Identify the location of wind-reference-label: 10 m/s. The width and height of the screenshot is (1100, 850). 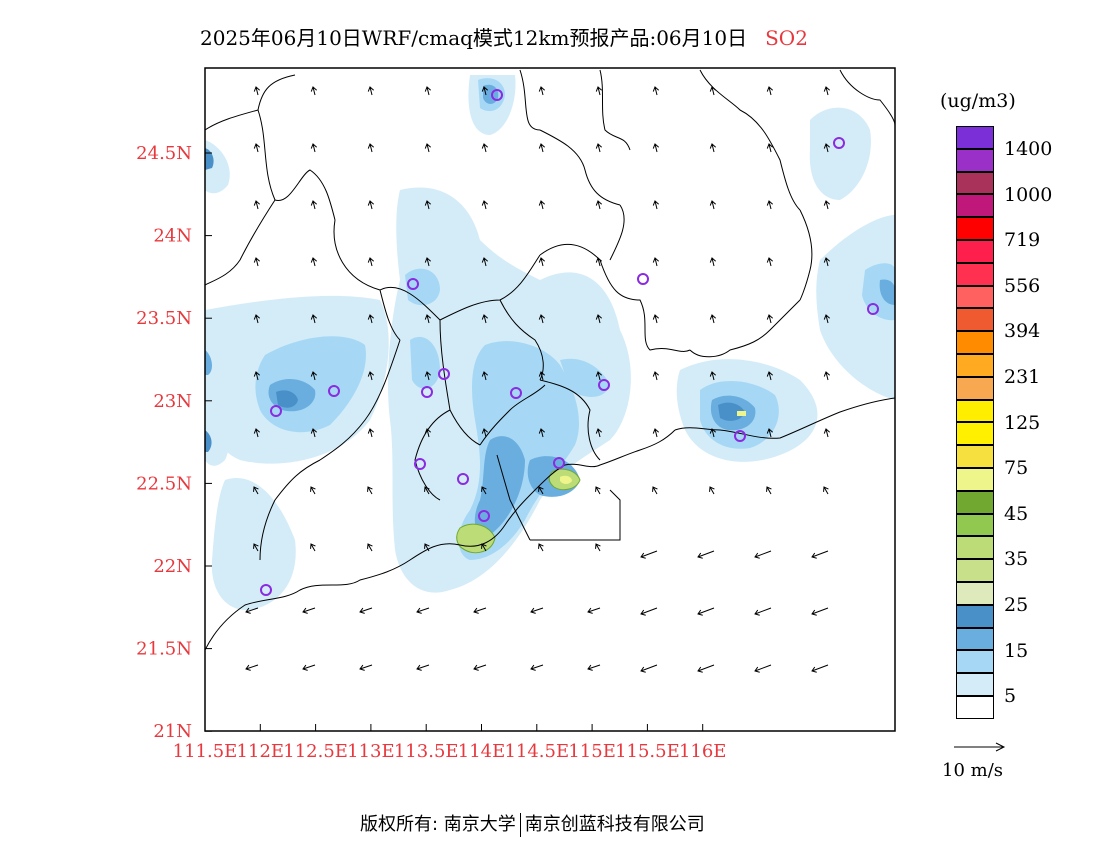
(972, 770).